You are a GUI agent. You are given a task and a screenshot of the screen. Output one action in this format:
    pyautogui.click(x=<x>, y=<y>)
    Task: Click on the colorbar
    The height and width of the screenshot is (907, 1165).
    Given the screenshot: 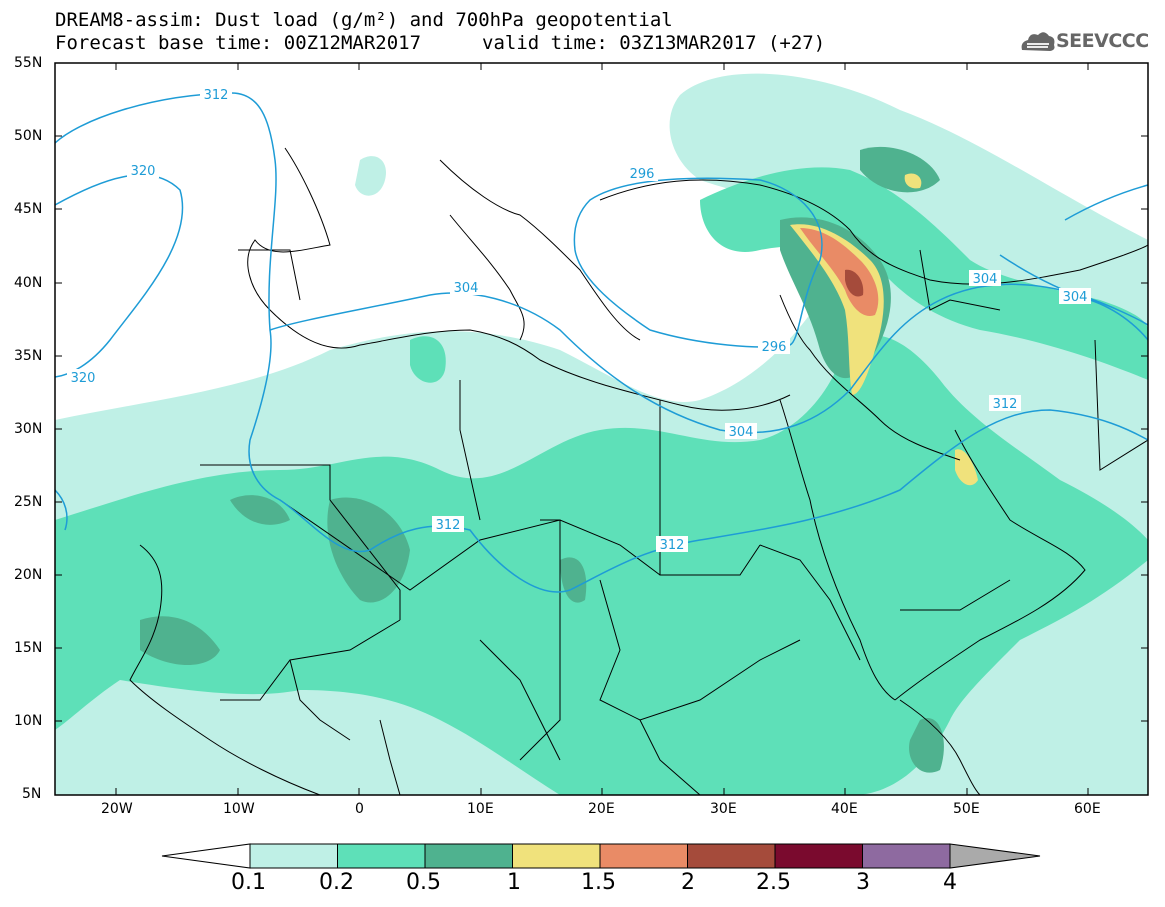 What is the action you would take?
    pyautogui.click(x=601, y=856)
    